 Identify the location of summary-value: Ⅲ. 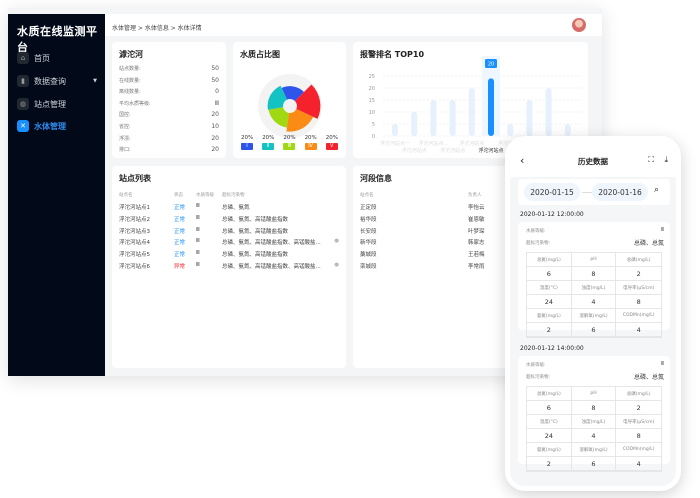
(216, 103).